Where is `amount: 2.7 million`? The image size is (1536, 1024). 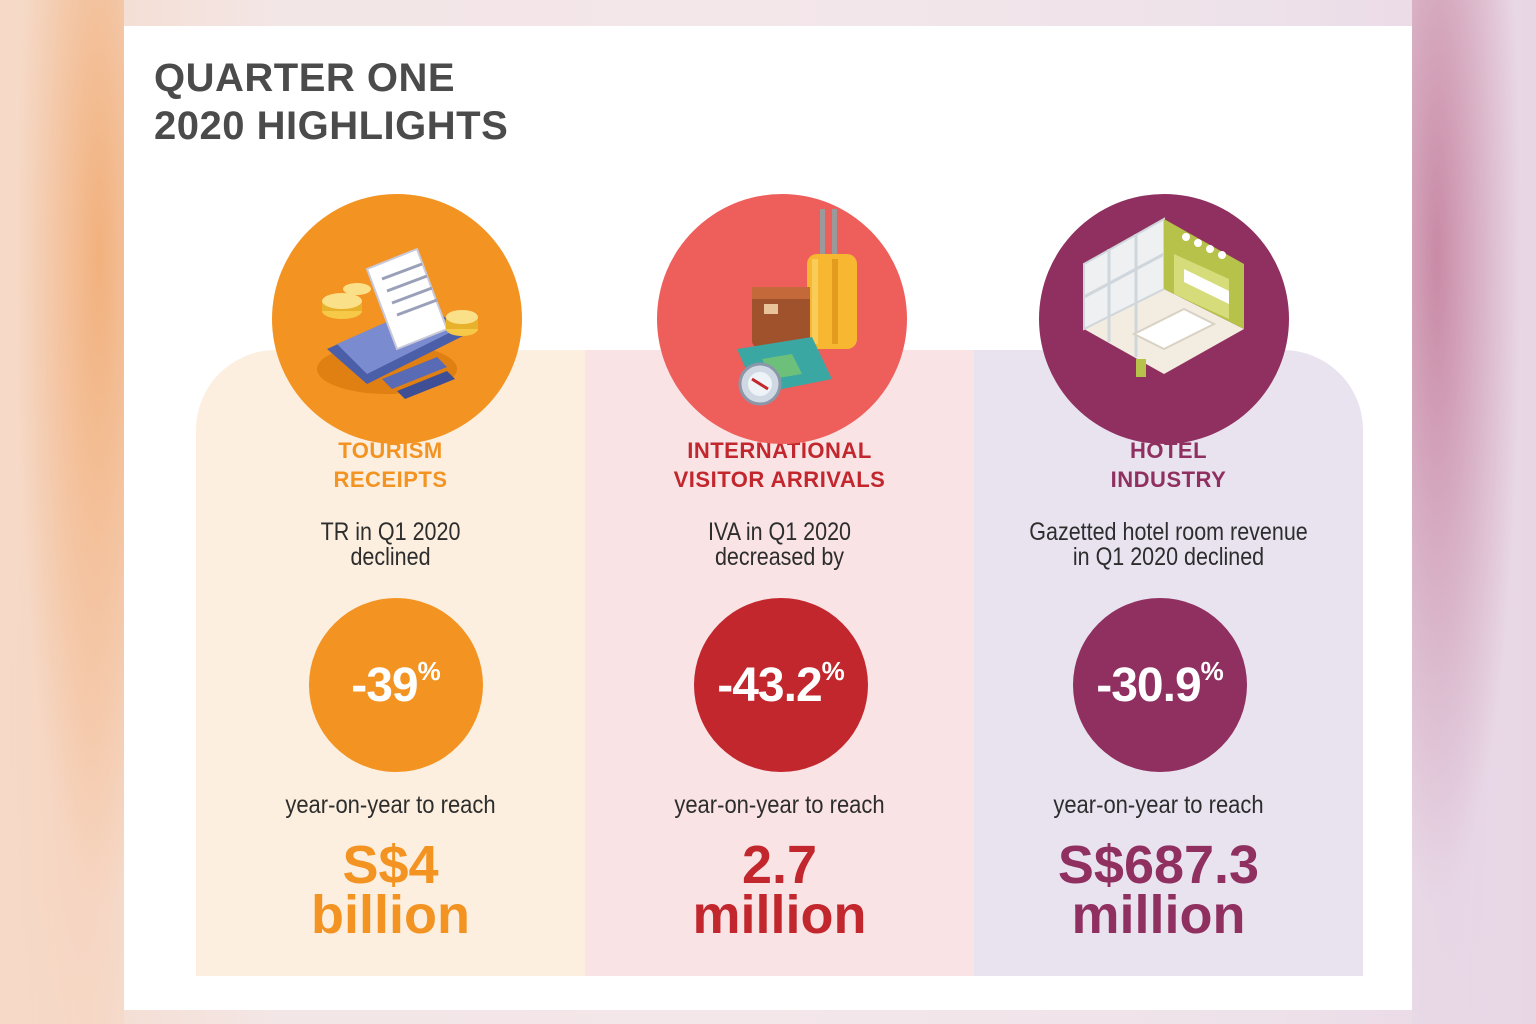 amount: 2.7 million is located at coordinates (779, 890).